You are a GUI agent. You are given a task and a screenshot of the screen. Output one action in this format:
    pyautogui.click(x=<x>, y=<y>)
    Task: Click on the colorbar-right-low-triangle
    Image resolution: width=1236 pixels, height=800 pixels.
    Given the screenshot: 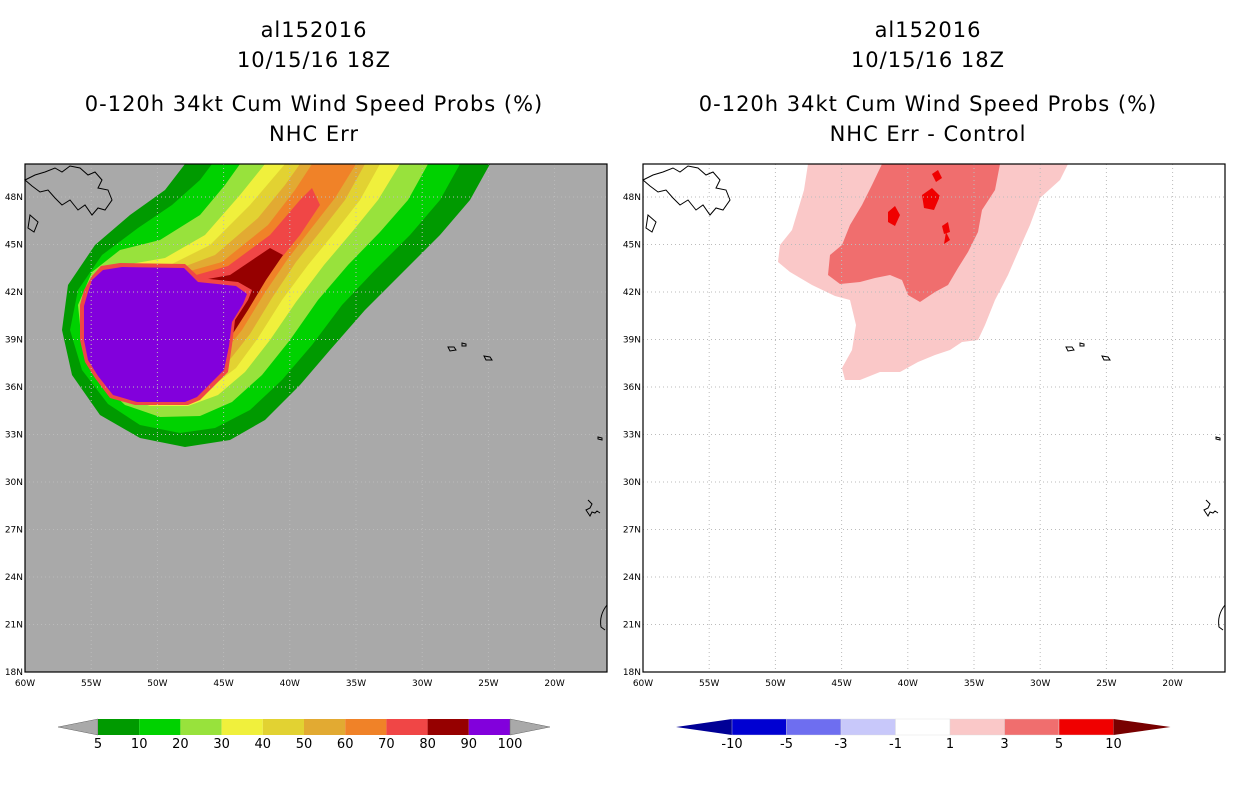 What is the action you would take?
    pyautogui.click(x=704, y=727)
    